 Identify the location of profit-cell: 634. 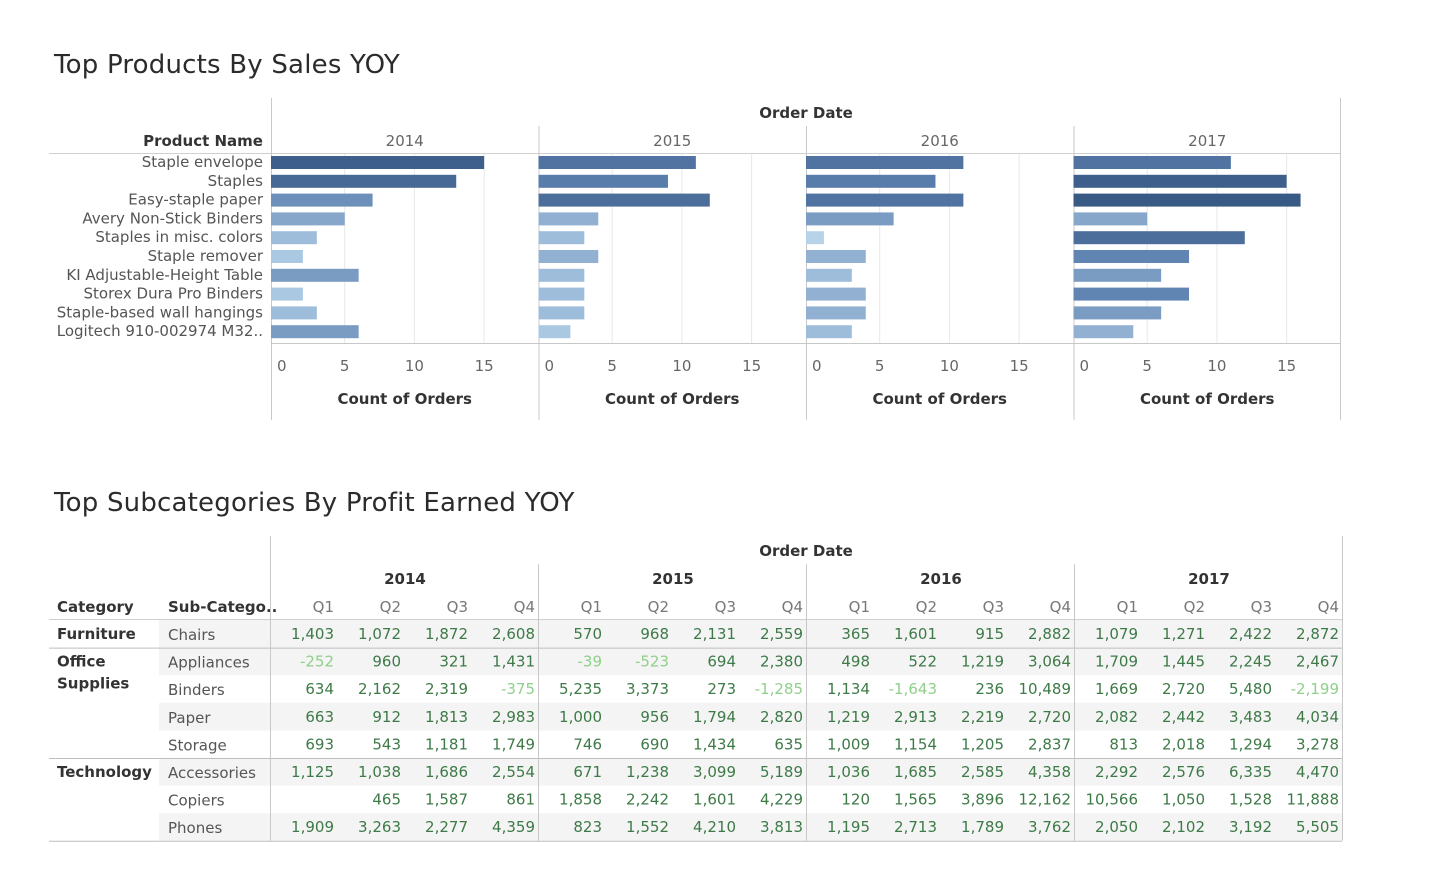
(319, 689).